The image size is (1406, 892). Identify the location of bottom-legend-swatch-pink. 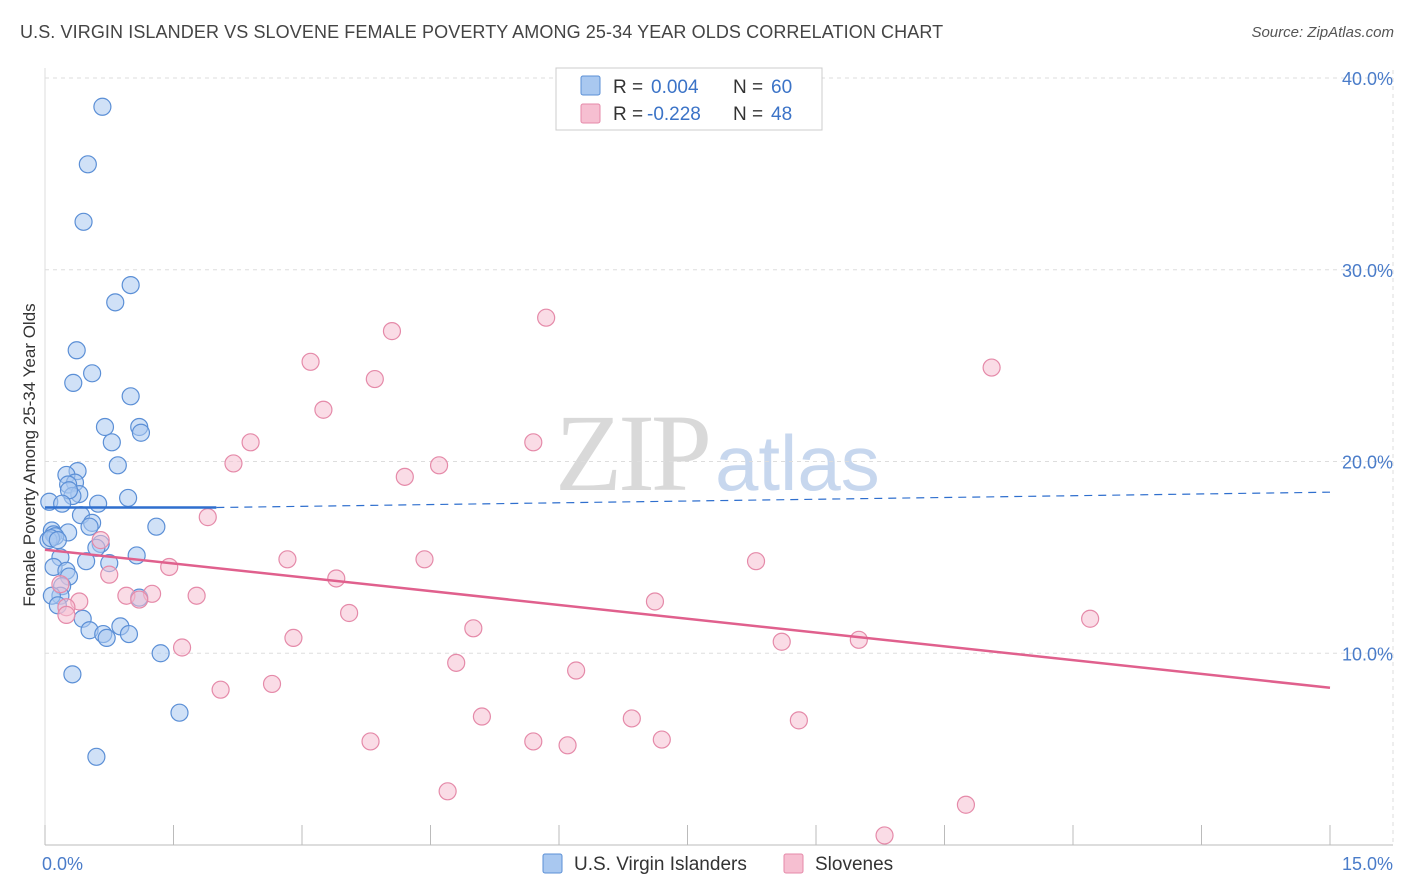
(793, 863).